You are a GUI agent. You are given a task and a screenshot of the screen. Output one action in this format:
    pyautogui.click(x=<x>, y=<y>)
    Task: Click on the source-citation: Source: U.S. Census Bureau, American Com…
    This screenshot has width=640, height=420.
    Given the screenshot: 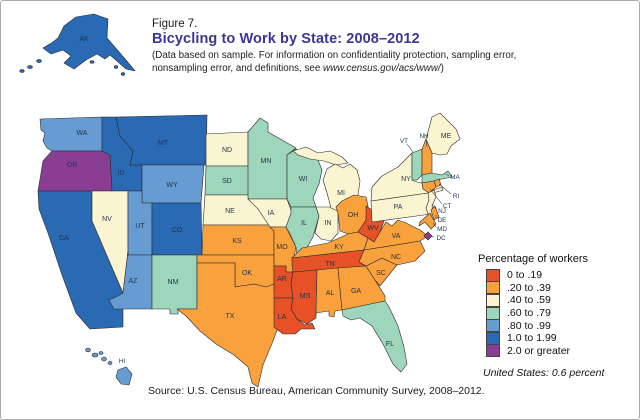 What is the action you would take?
    pyautogui.click(x=316, y=391)
    